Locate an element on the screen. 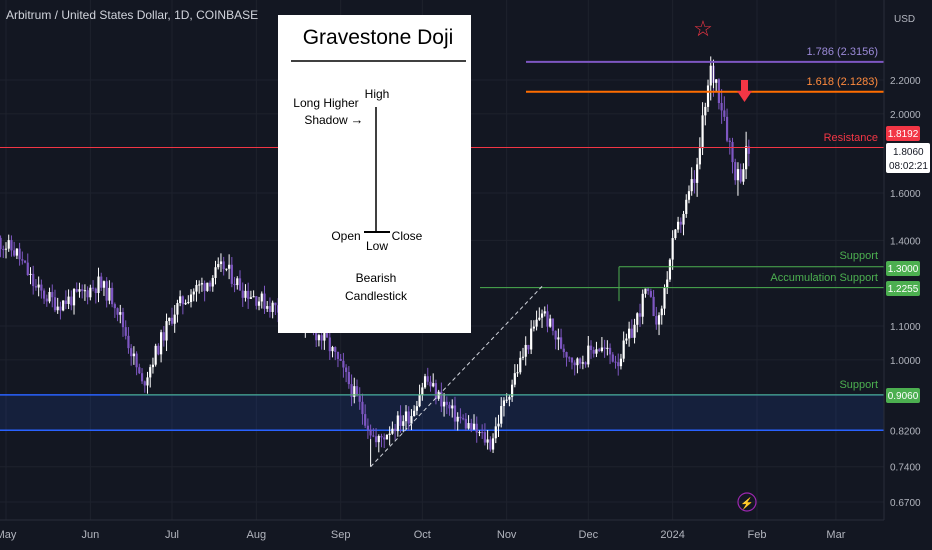 Image resolution: width=932 pixels, height=550 pixels. inset-caption-line-2: Candlestick is located at coordinates (376, 296).